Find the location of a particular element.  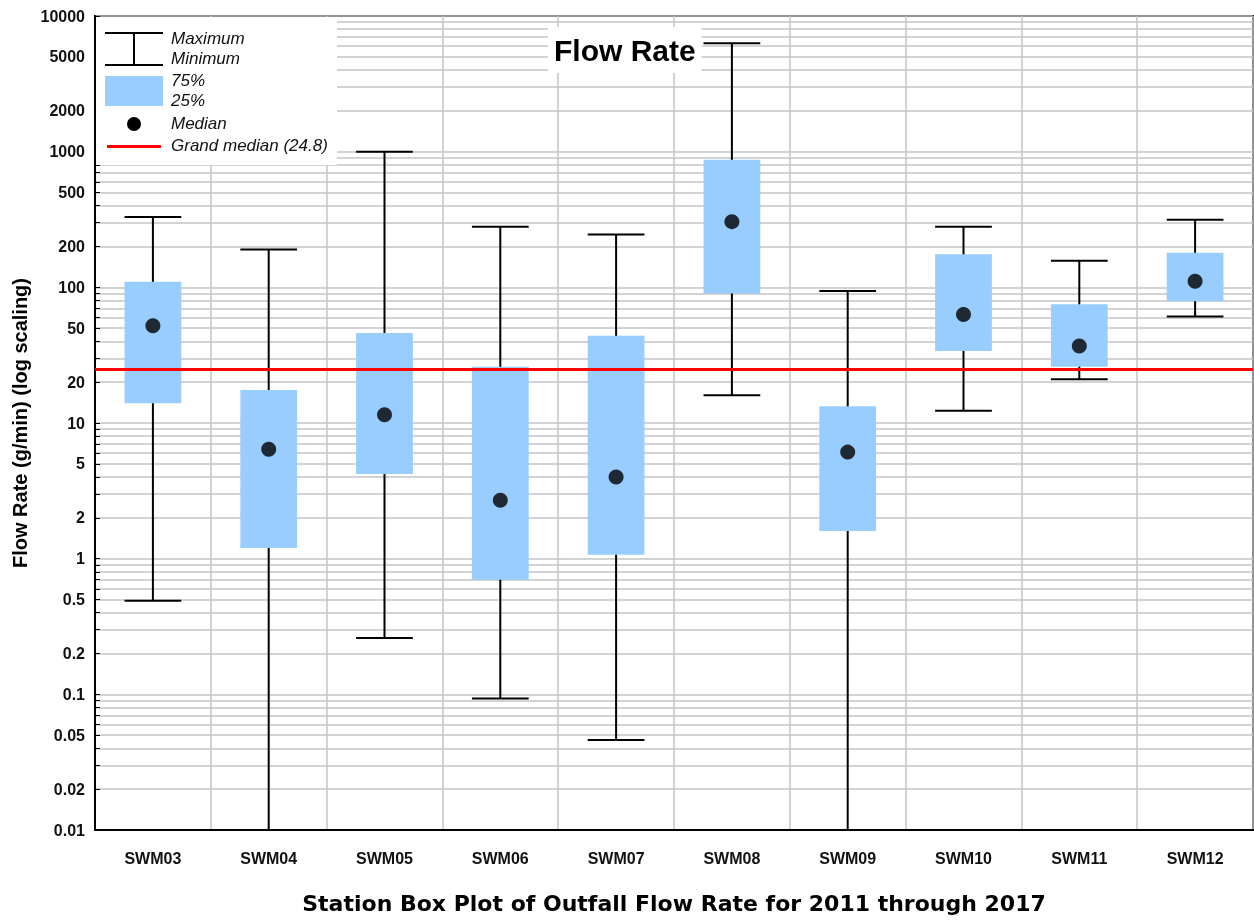

y-tick-label: 200 is located at coordinates (72, 246).